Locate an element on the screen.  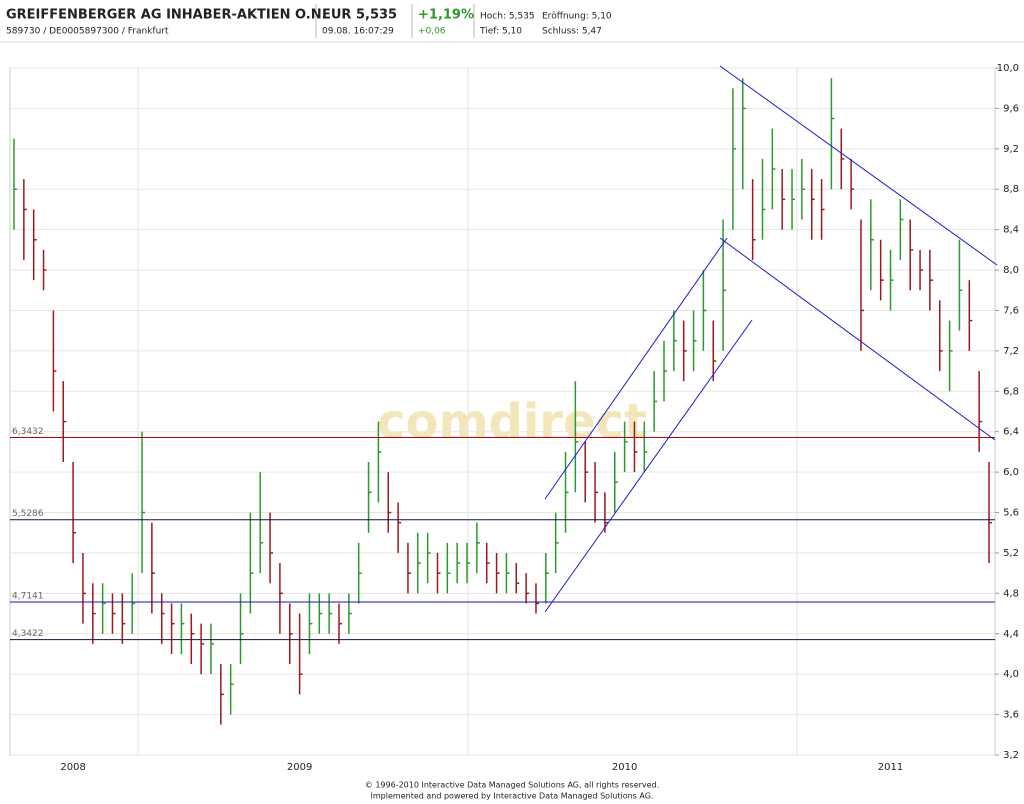
subtitle: 589730 / DE0005897300 / Frankfurt is located at coordinates (87, 32).